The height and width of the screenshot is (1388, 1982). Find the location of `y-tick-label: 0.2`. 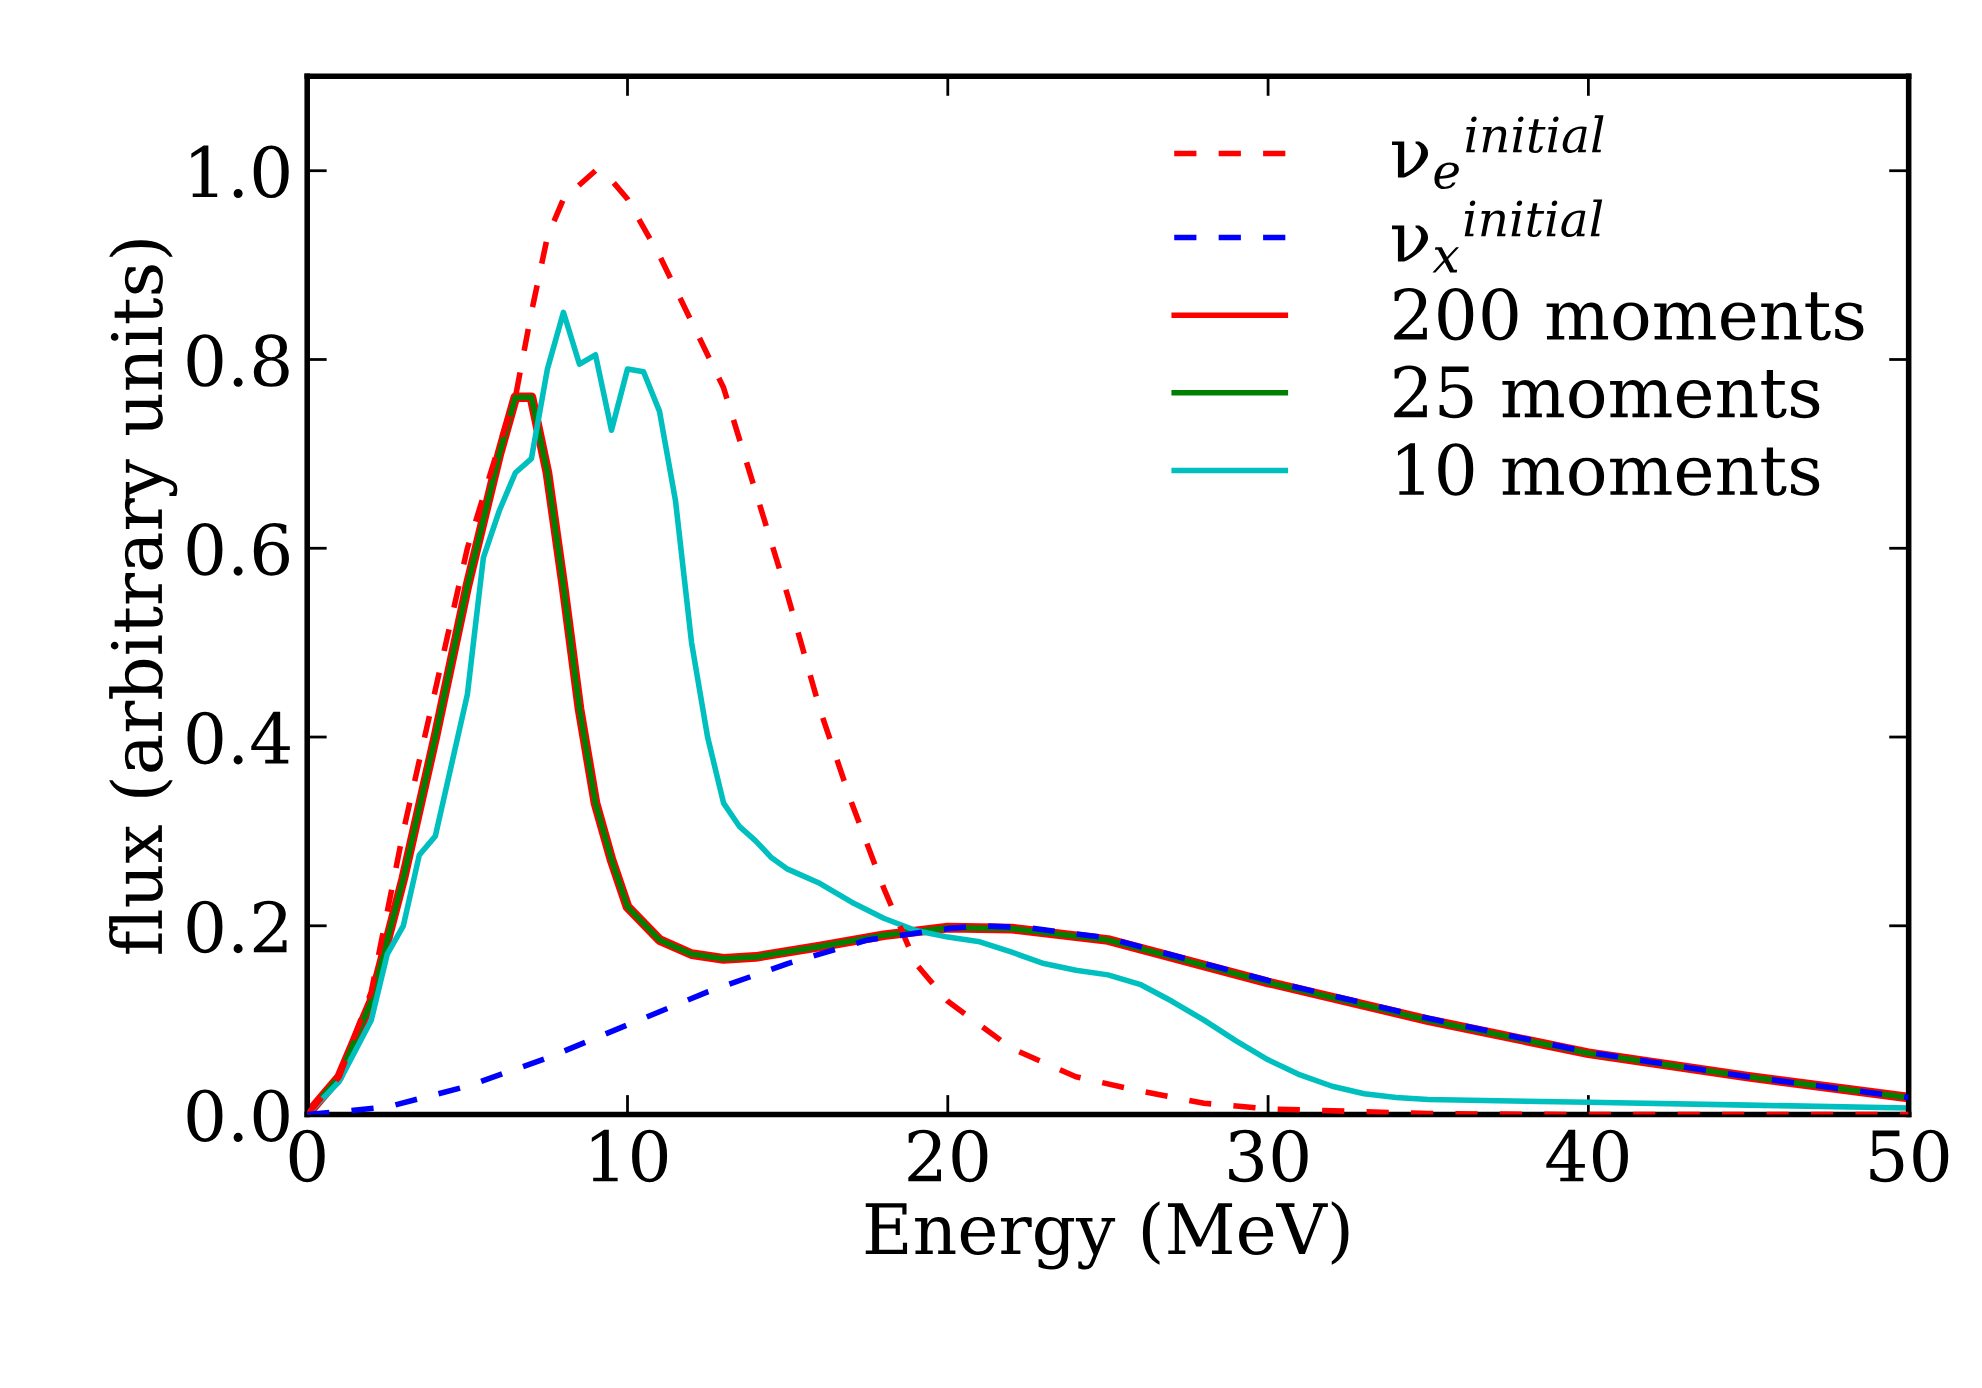

y-tick-label: 0.2 is located at coordinates (237, 927).